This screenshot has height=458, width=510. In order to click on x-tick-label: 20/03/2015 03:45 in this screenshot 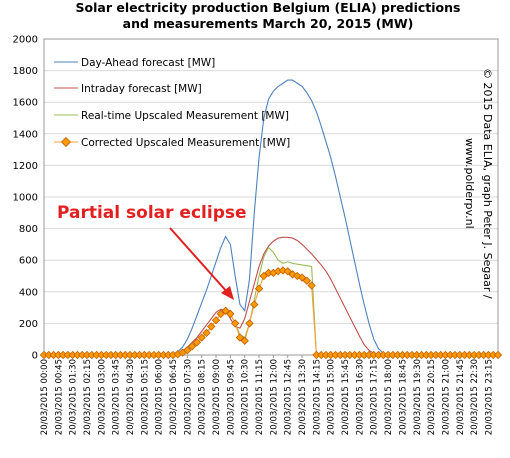, I will do `click(117, 397)`.